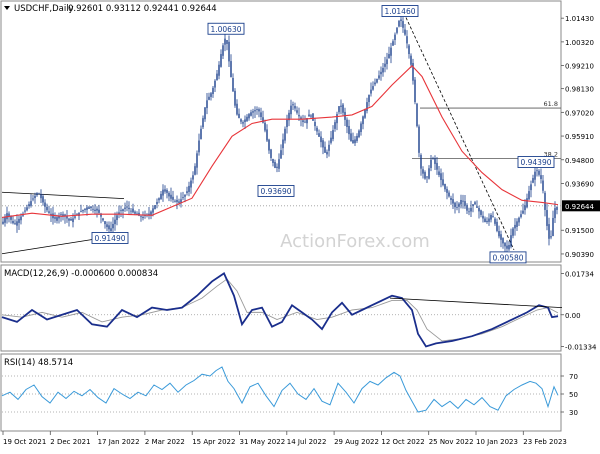  What do you see at coordinates (579, 113) in the screenshot?
I see `price-tick-label: 0.97020` at bounding box center [579, 113].